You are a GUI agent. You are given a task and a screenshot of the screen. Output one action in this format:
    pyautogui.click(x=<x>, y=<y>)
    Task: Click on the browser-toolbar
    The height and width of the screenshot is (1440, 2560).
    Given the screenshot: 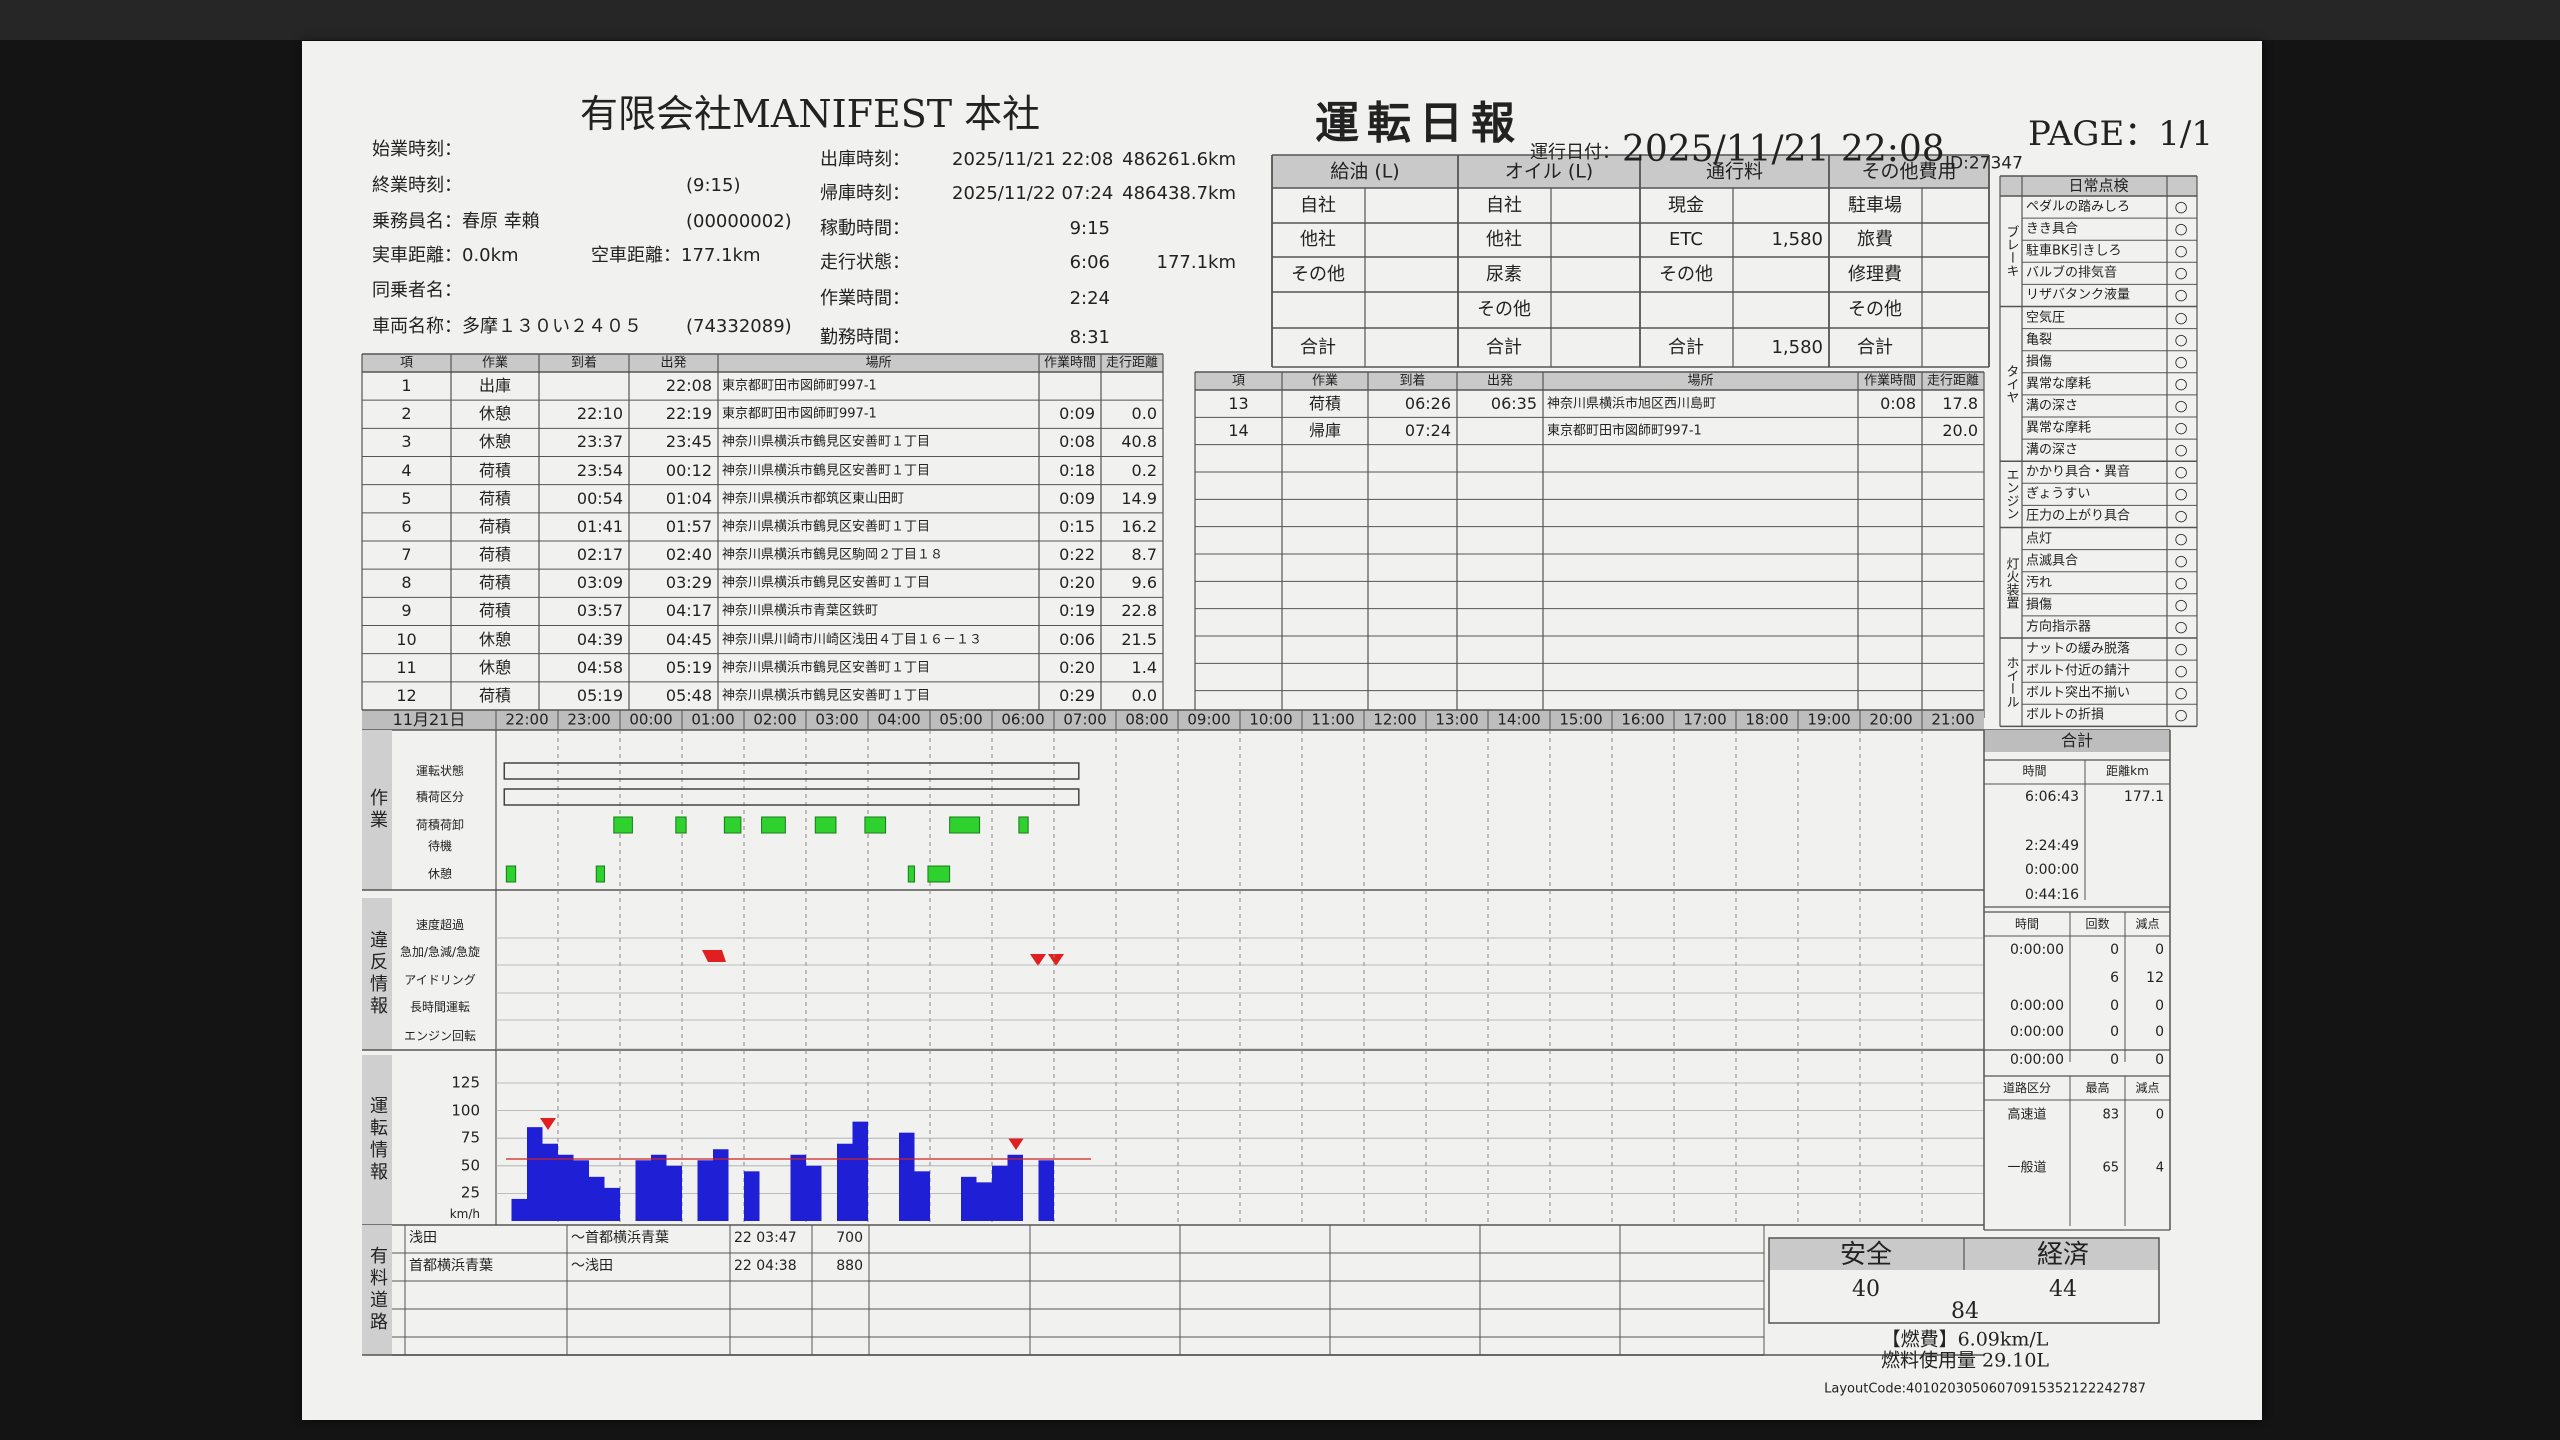 What is the action you would take?
    pyautogui.click(x=1280, y=20)
    